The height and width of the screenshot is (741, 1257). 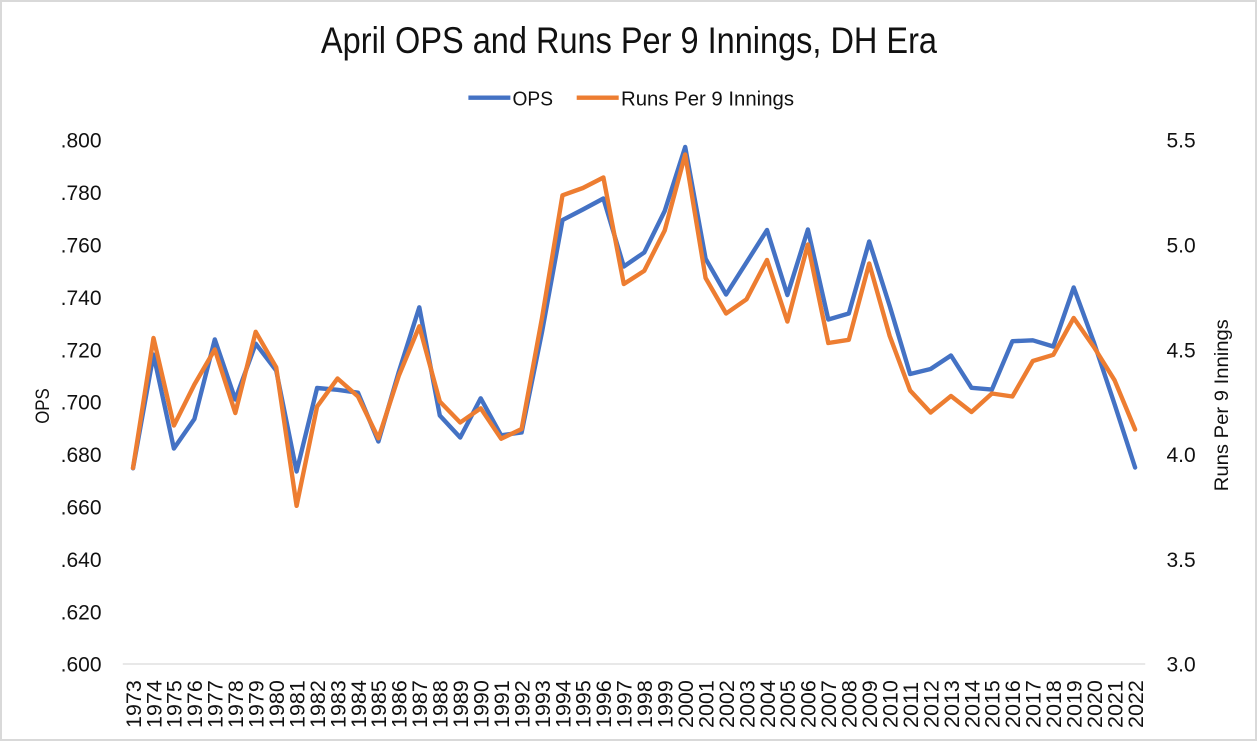 What do you see at coordinates (297, 704) in the screenshot?
I see `svg-text: 1981` at bounding box center [297, 704].